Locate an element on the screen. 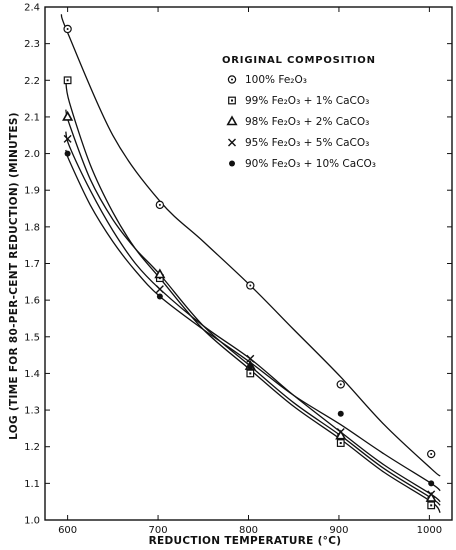 The height and width of the screenshot is (550, 456). legend-label: 100% Fe₂O₃ is located at coordinates (276, 80).